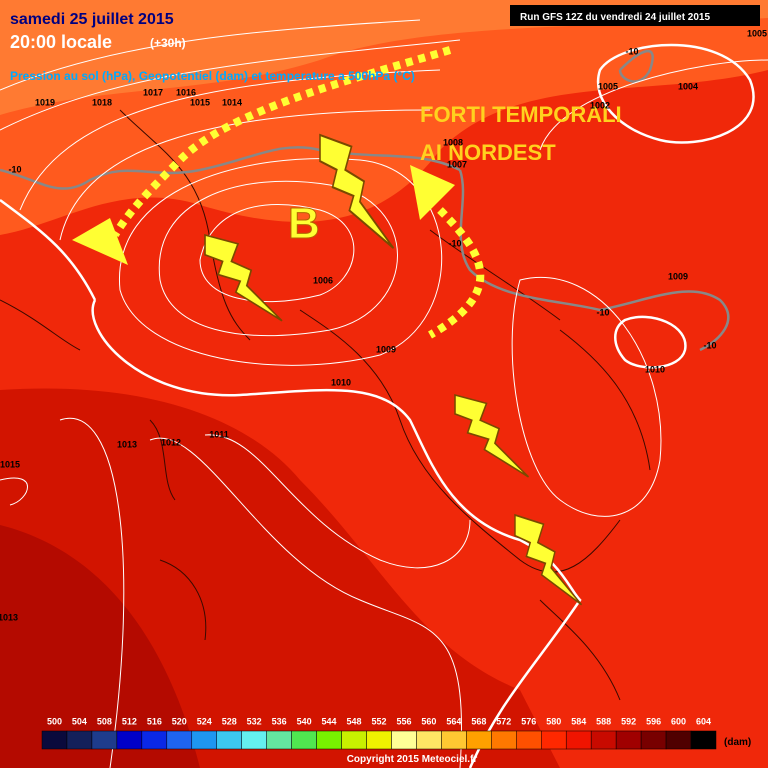  I want to click on scale-label: 512, so click(129, 721).